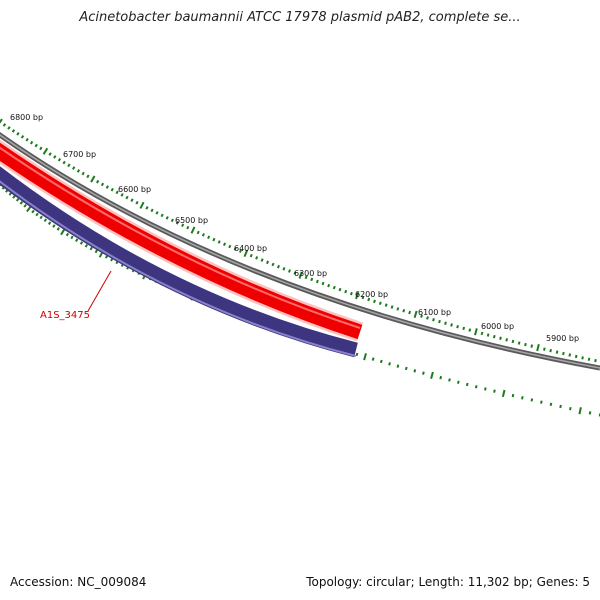 This screenshot has width=600, height=600. Describe the element at coordinates (191, 220) in the screenshot. I see `tick-label: 6500 bp` at that location.